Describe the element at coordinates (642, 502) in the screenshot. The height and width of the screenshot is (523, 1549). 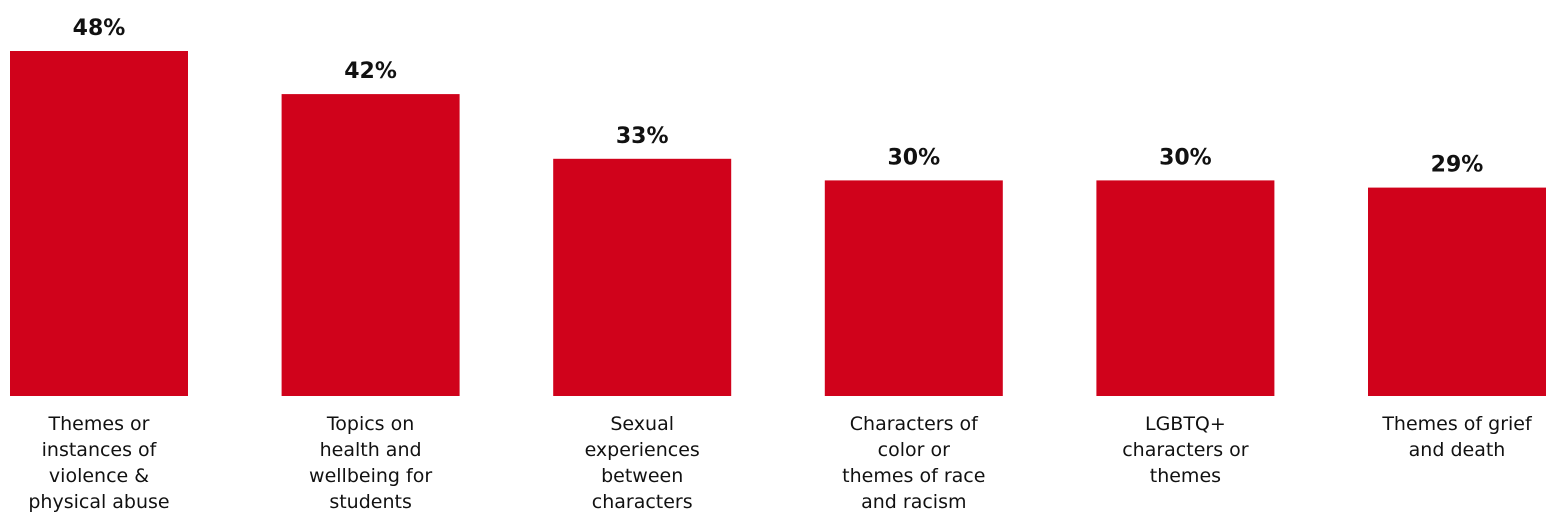
I see `category-label-line: characters` at that location.